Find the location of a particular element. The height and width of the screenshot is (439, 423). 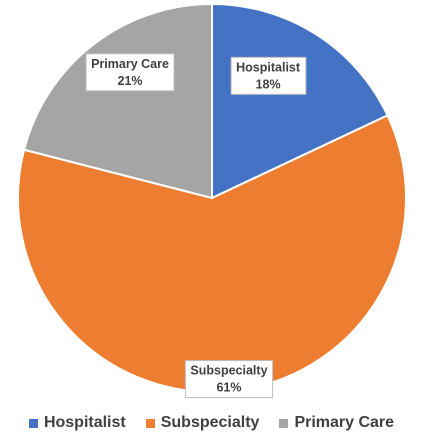

legend-swatch-hospitalist is located at coordinates (33, 423).